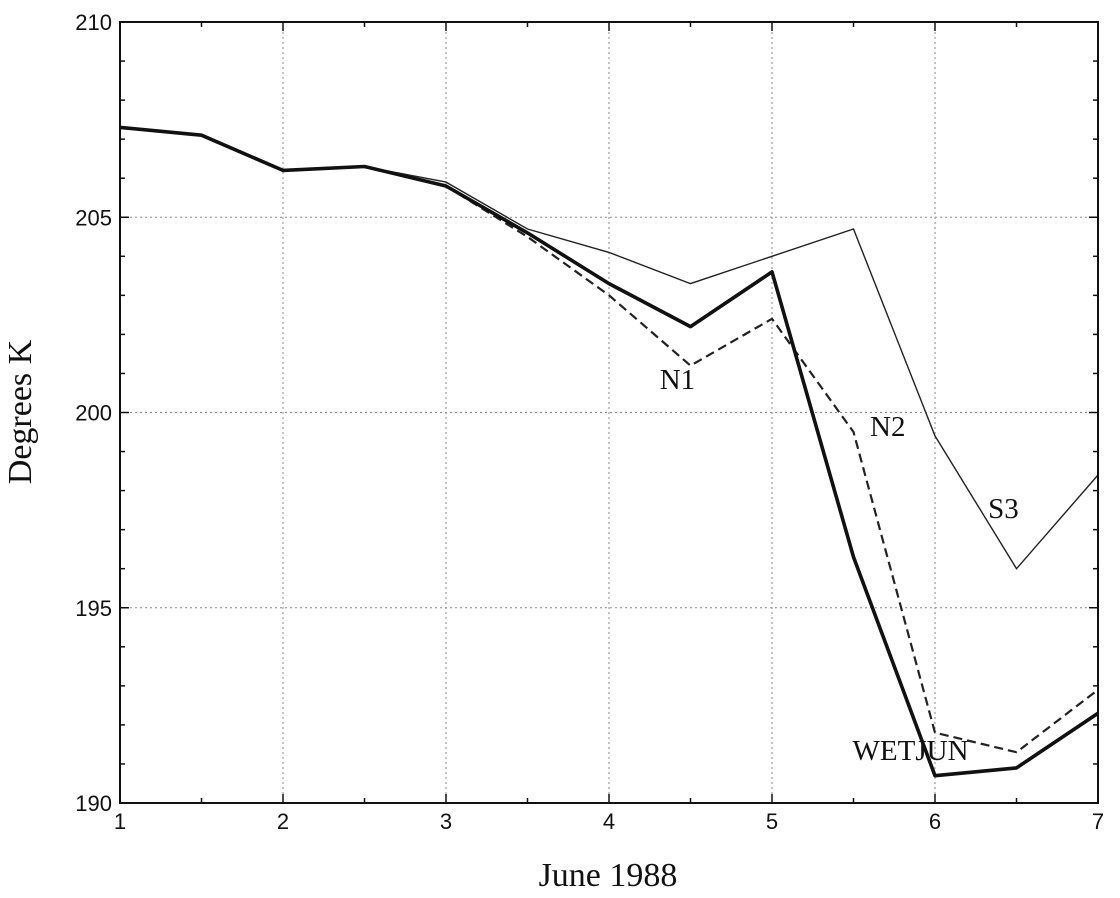  I want to click on series-label-wetjun: WETJUN, so click(911, 751).